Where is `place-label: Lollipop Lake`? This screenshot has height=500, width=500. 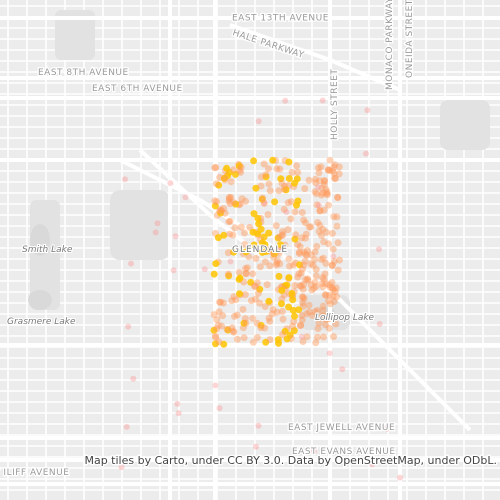
place-label: Lollipop Lake is located at coordinates (345, 318).